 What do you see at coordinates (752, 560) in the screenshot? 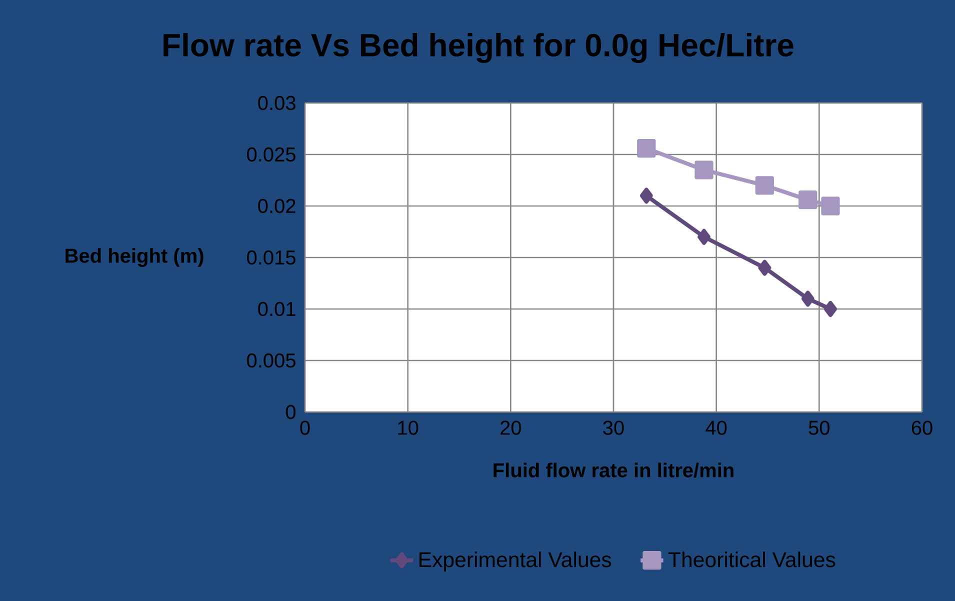
I see `legend-label: Theoritical Values` at bounding box center [752, 560].